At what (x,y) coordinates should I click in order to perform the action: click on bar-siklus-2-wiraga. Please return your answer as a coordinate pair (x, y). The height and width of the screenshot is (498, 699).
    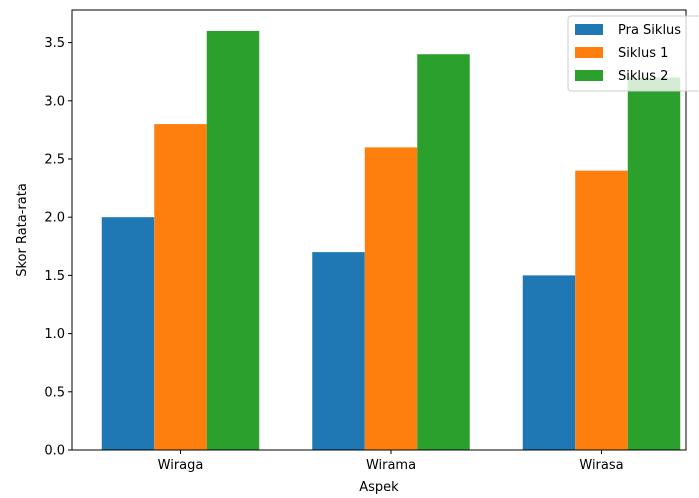
    Looking at the image, I should click on (233, 240).